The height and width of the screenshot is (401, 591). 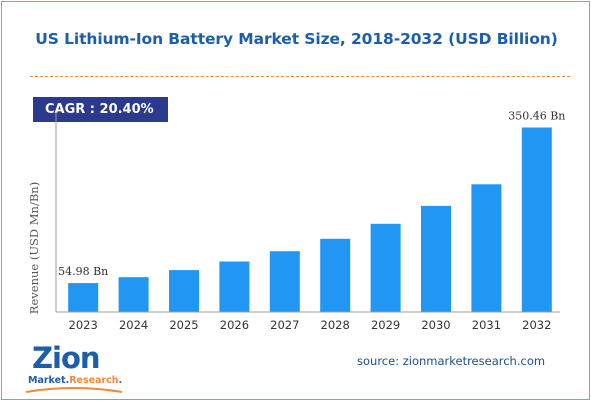 I want to click on bar-2024, so click(x=133, y=294).